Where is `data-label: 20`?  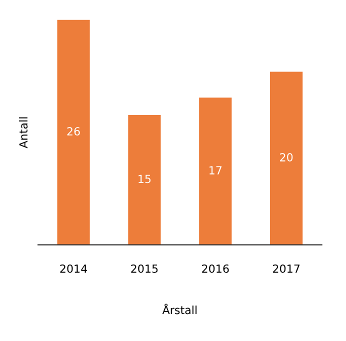
data-label: 20 is located at coordinates (286, 157).